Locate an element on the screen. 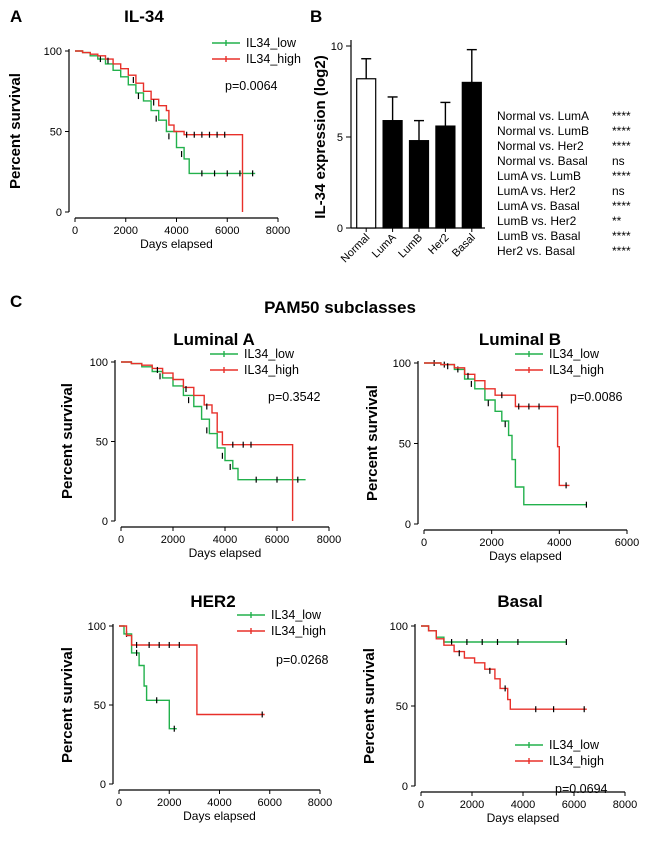 The image size is (650, 844). comparison-label: LumB vs. Basal is located at coordinates (538, 236).